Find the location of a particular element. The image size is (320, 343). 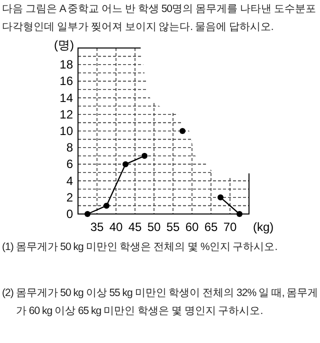

text: (1) 몸무게가 50 kg 미만인 학생은 전체의 몇 %인지 구하시오. is located at coordinates (140, 247).